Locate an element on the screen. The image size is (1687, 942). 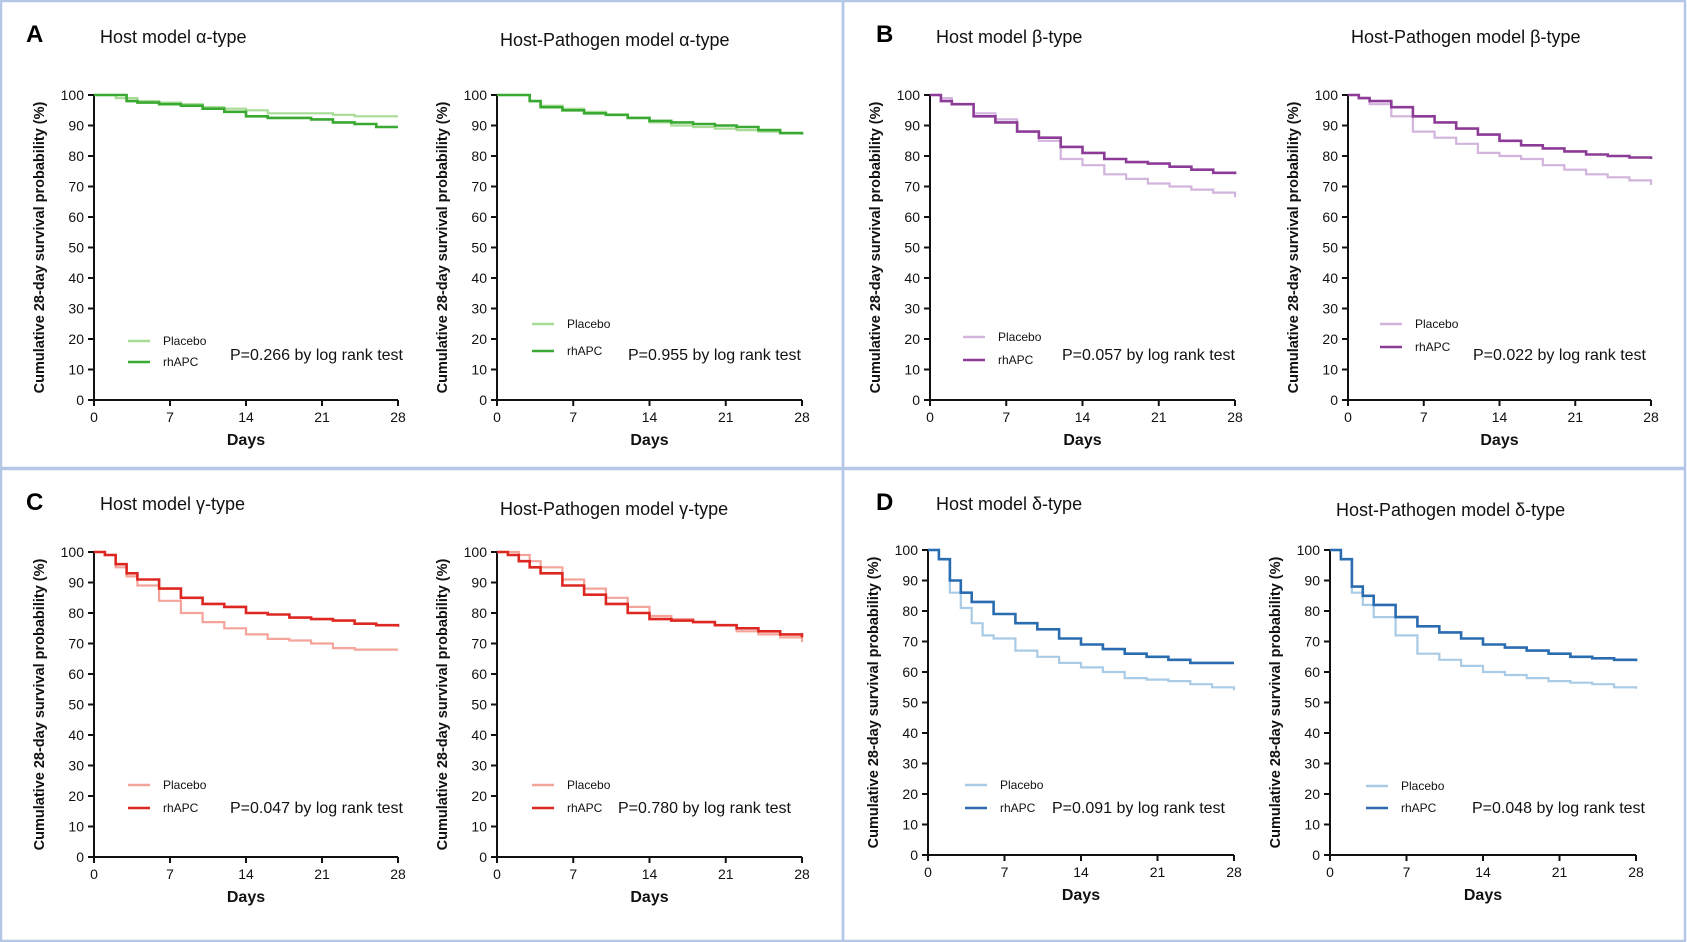
chart-title: Host-Pathogen model γ-type is located at coordinates (614, 509).